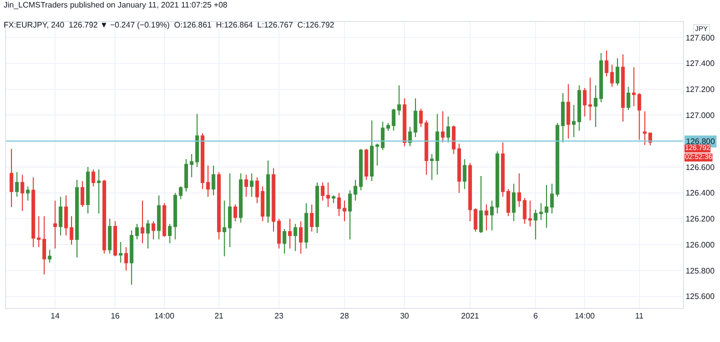 The width and height of the screenshot is (720, 342). I want to click on x-tick-label: 30, so click(405, 316).